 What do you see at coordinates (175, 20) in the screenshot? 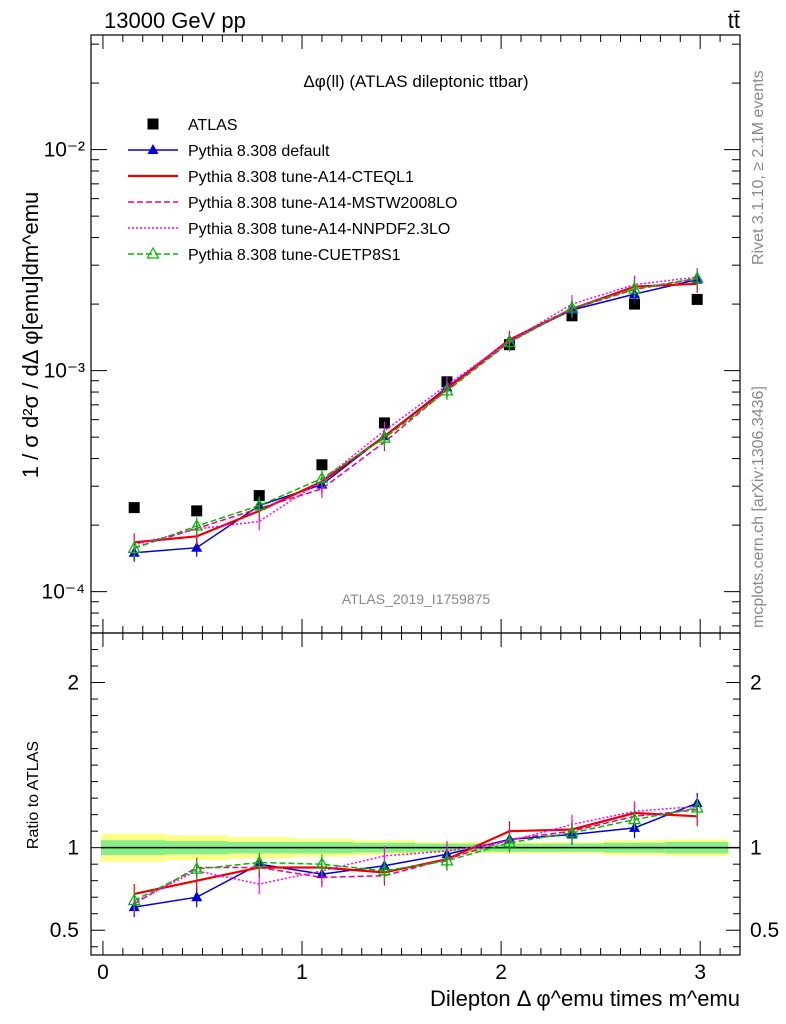
I see `header-energy: 13000 GeV pp` at bounding box center [175, 20].